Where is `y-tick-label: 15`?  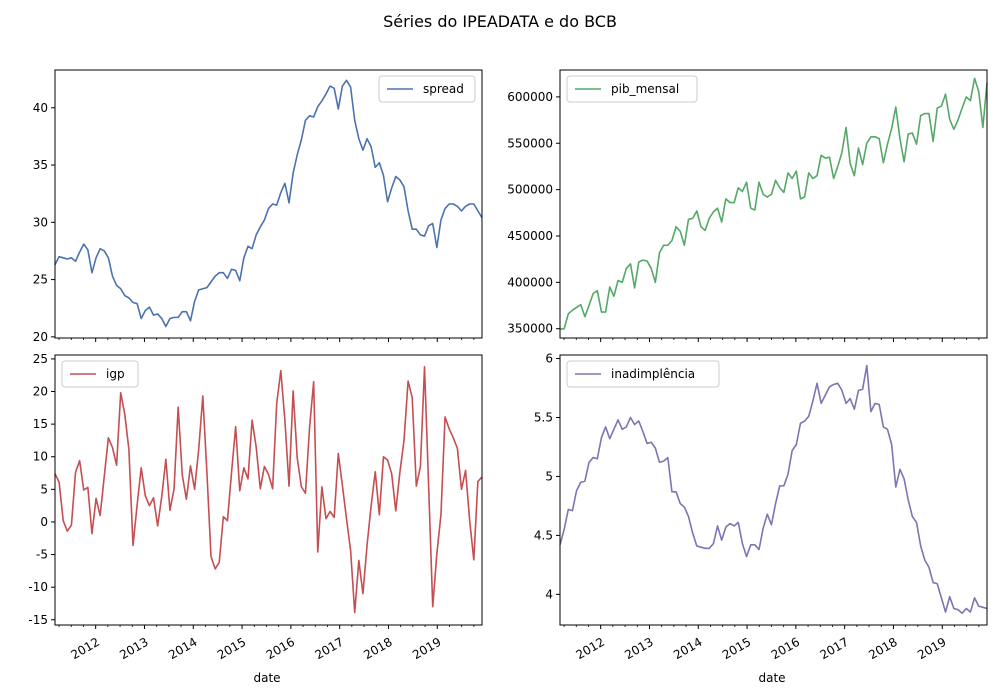
y-tick-label: 15 is located at coordinates (40, 424).